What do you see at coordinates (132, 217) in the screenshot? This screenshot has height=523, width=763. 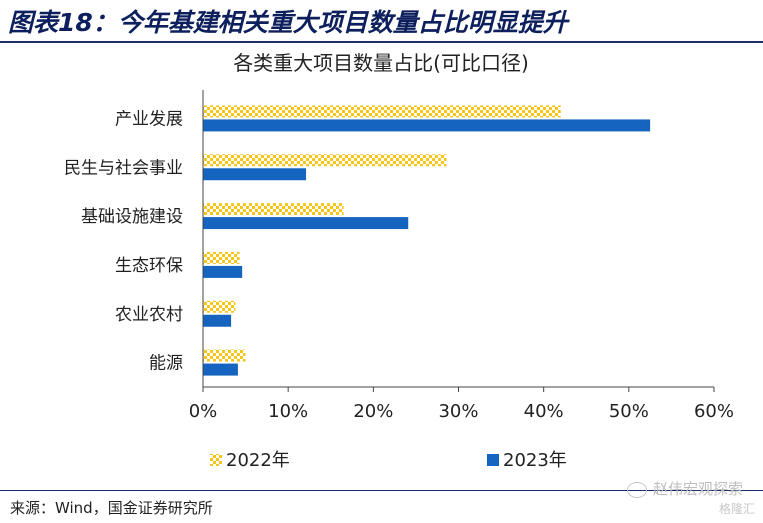 I see `category-label: 基础设施建设` at bounding box center [132, 217].